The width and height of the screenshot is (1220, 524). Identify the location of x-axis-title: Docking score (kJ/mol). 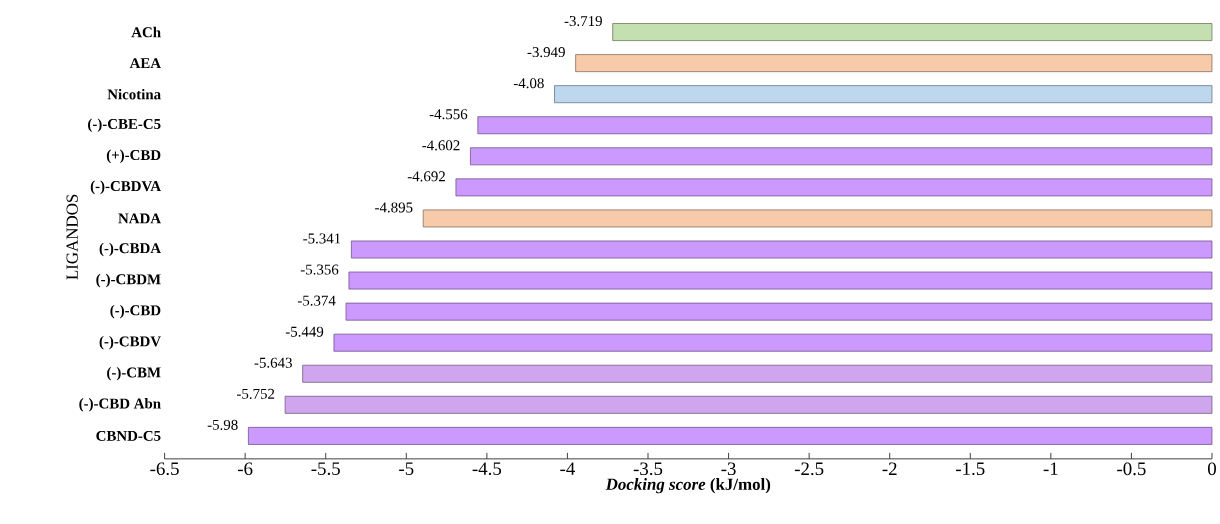
(688, 486).